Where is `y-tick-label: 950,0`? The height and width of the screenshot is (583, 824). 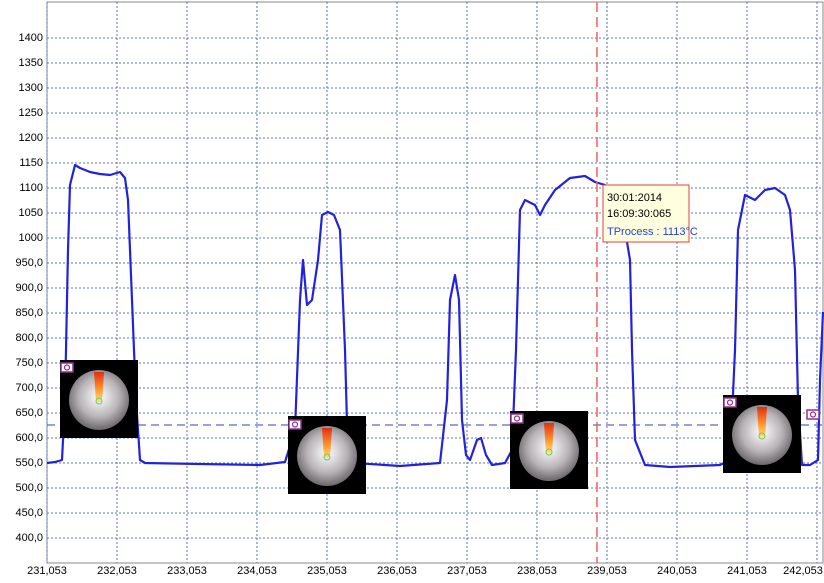
y-tick-label: 950,0 is located at coordinates (29, 263).